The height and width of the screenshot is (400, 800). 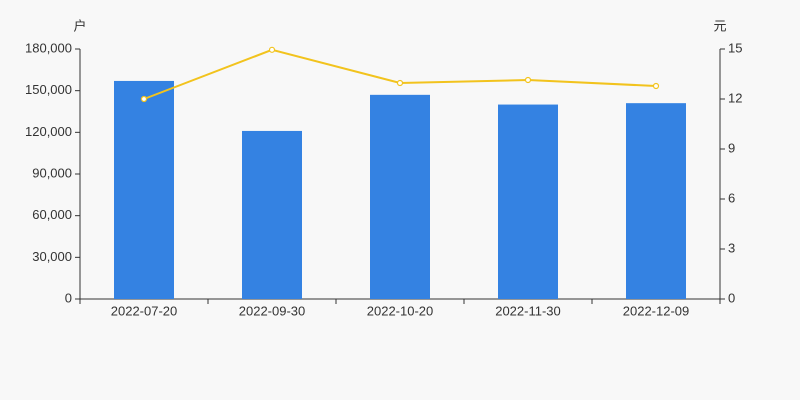 I want to click on y-tick-label: 0, so click(x=68, y=297).